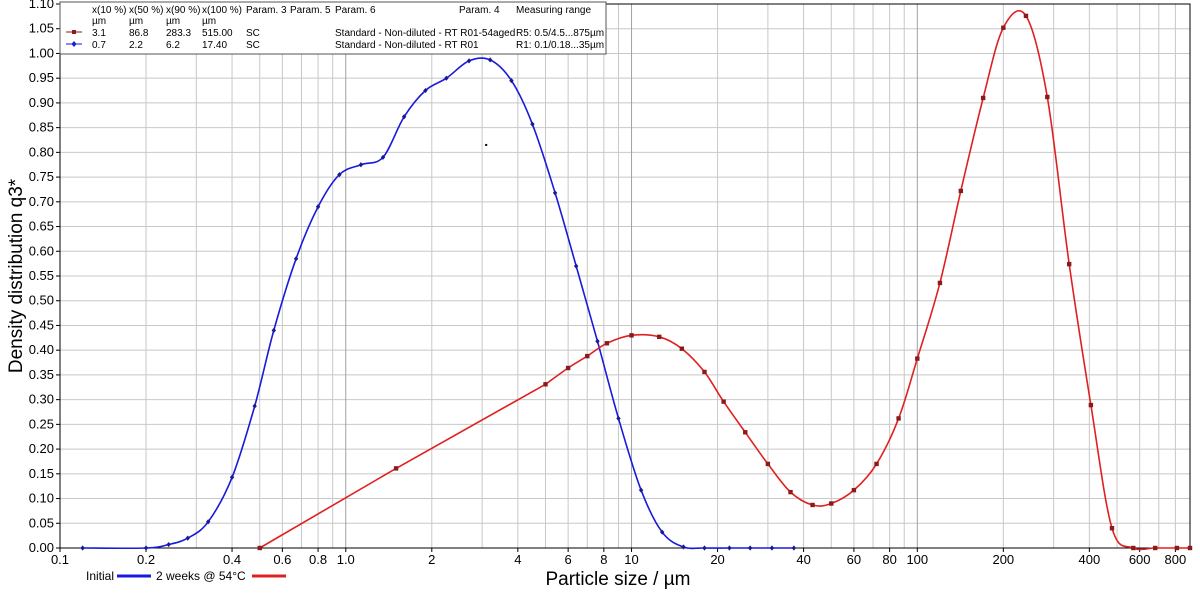 This screenshot has width=1200, height=594. Describe the element at coordinates (136, 45) in the screenshot. I see `table-value-cell: 2.2` at that location.